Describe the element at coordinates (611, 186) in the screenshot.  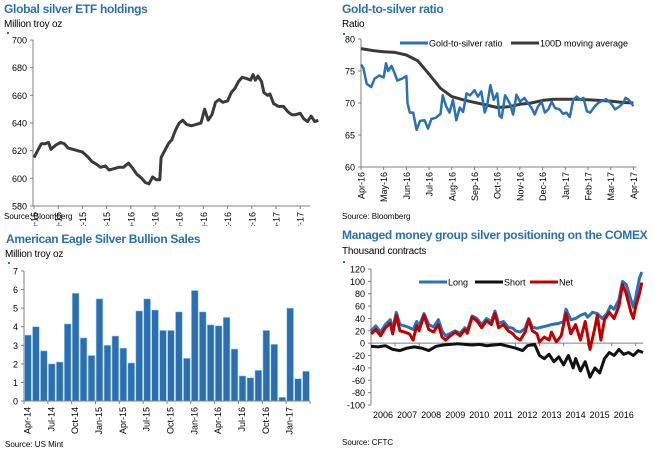
I see `x-tick-label: Mar-17` at that location.